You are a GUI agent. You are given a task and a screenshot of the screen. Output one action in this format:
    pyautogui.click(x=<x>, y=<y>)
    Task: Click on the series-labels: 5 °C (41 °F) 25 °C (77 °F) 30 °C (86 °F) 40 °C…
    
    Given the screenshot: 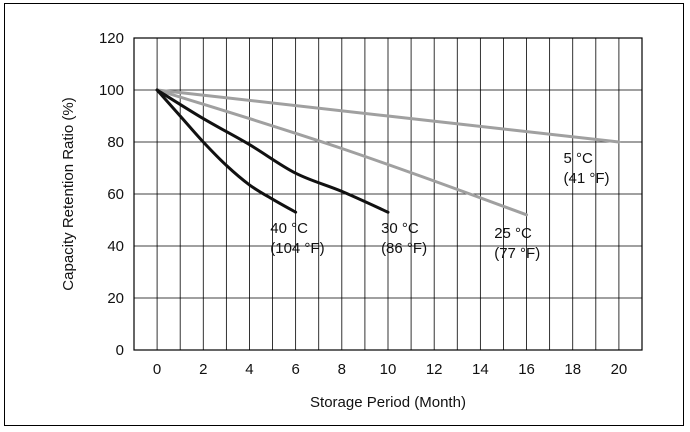 What is the action you would take?
    pyautogui.click(x=439, y=206)
    